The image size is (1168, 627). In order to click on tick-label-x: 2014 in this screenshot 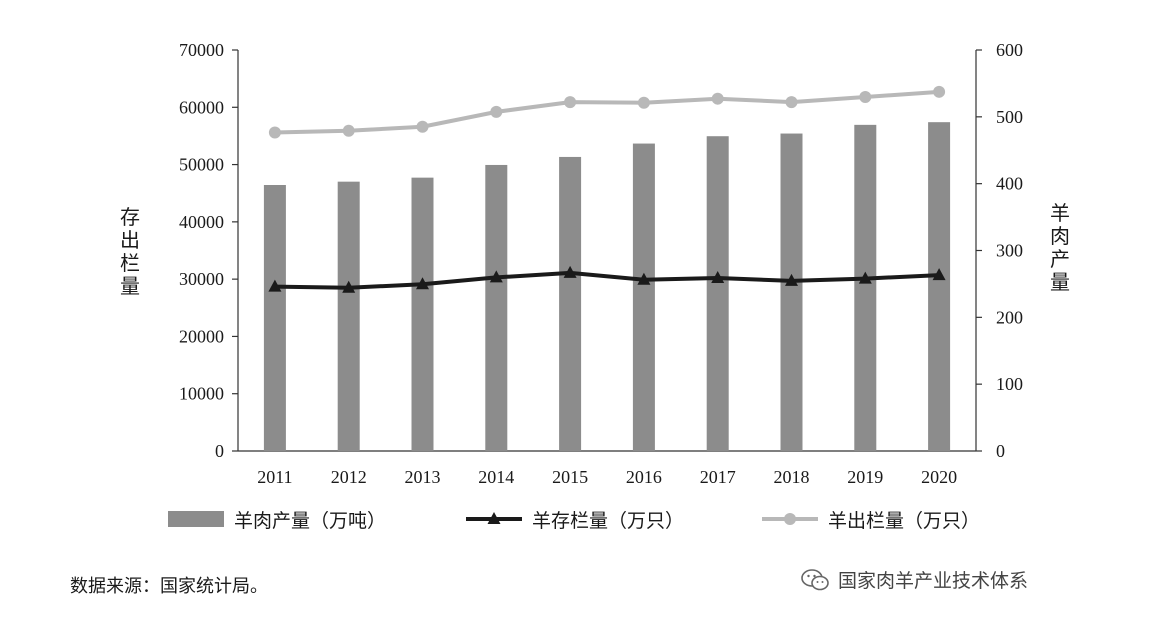, I will do `click(496, 477)`.